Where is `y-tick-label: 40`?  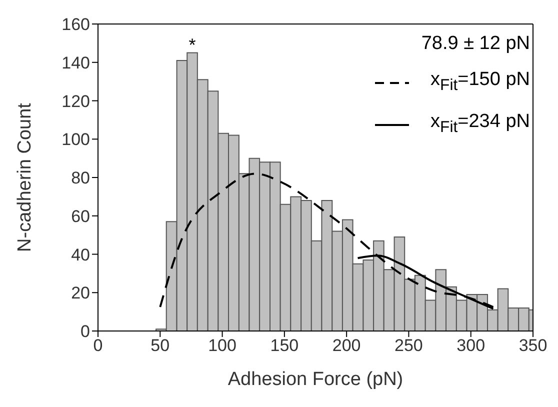 y-tick-label: 40 is located at coordinates (80, 254).